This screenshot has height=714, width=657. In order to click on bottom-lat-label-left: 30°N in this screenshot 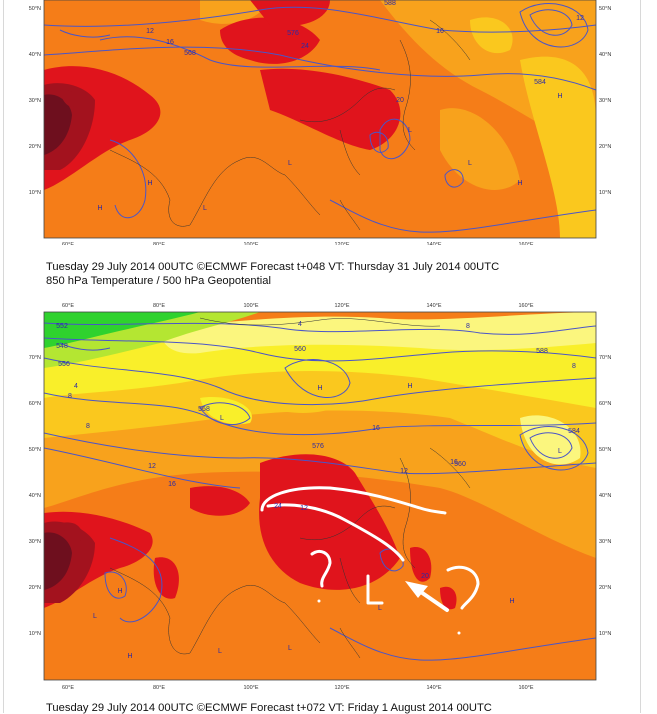, I will do `click(35, 542)`.